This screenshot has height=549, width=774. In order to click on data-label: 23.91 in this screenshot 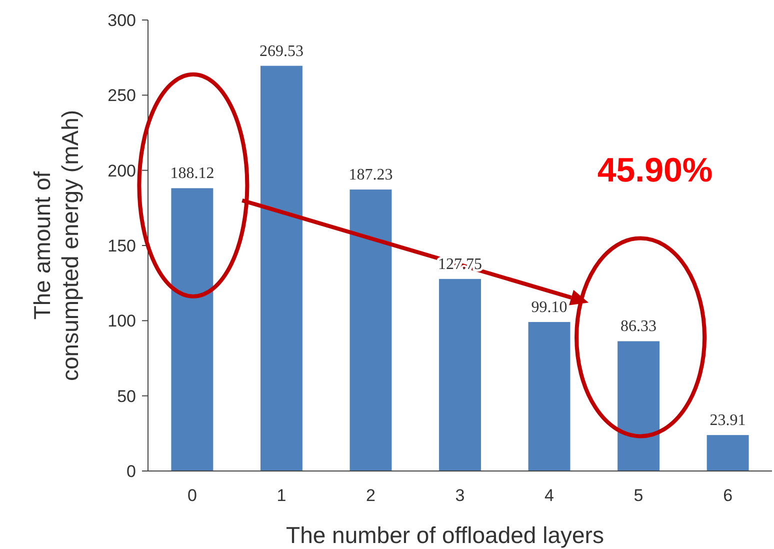, I will do `click(728, 421)`.